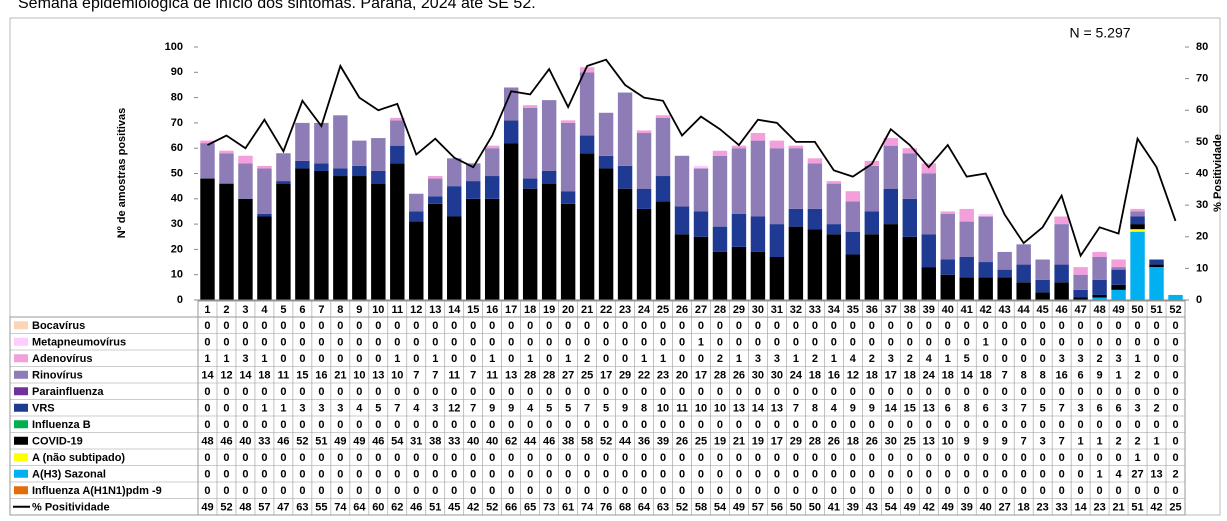  Describe the element at coordinates (910, 442) in the screenshot. I see `table-cell: 25` at that location.